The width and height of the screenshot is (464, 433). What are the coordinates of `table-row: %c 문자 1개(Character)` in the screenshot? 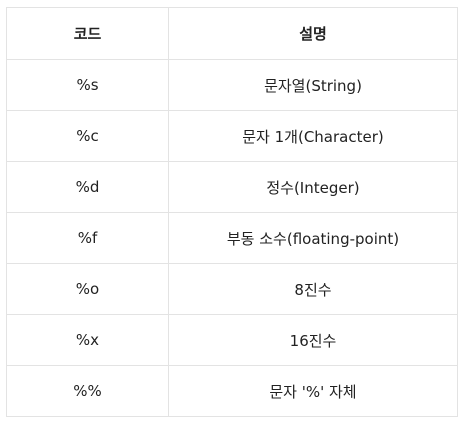 It's located at (232, 136).